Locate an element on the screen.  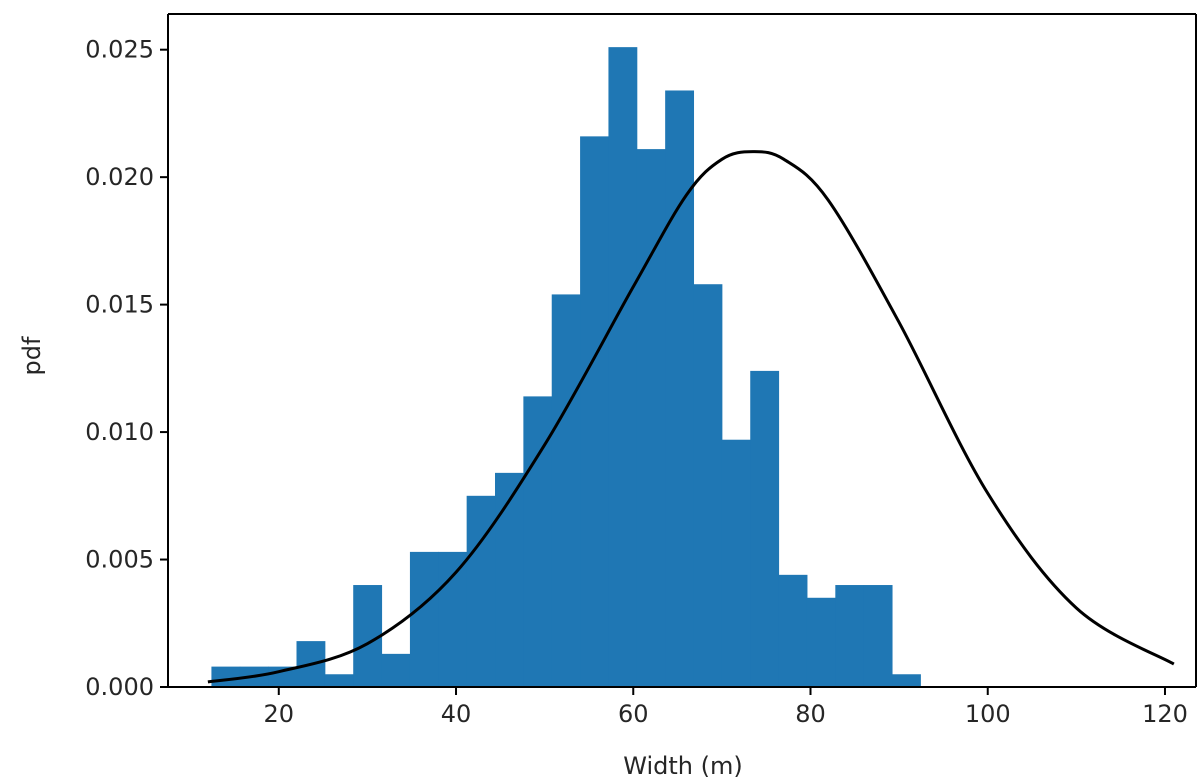
y-tick-label: 0.000 is located at coordinates (119, 687).